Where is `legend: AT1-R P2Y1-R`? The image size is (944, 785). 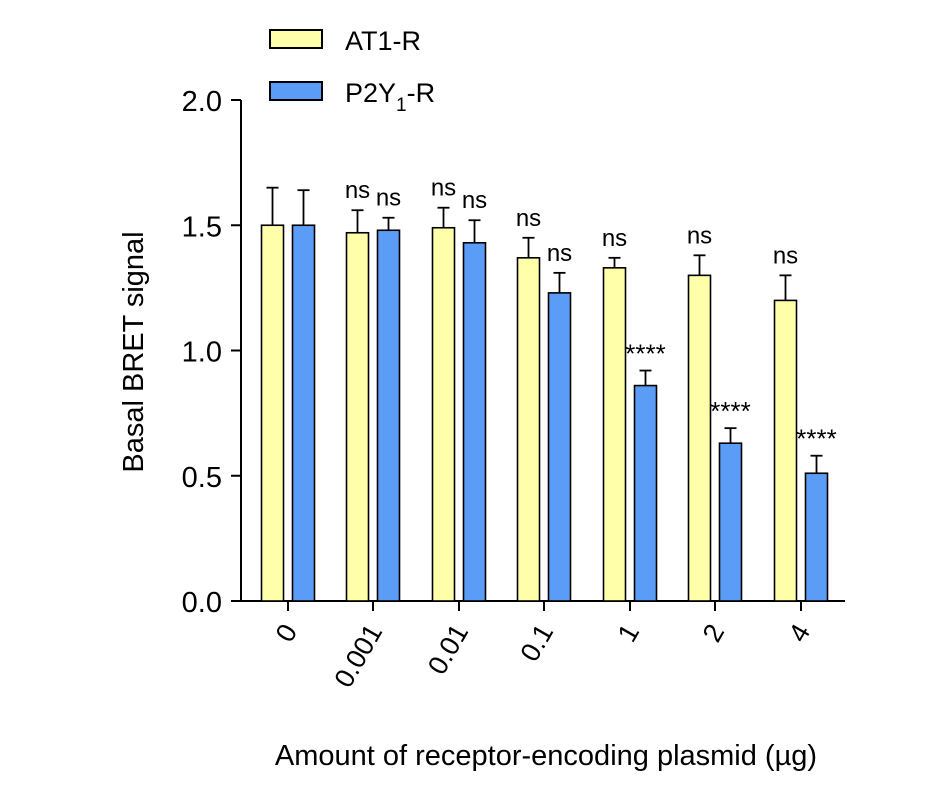 legend: AT1-R P2Y1-R is located at coordinates (352, 71).